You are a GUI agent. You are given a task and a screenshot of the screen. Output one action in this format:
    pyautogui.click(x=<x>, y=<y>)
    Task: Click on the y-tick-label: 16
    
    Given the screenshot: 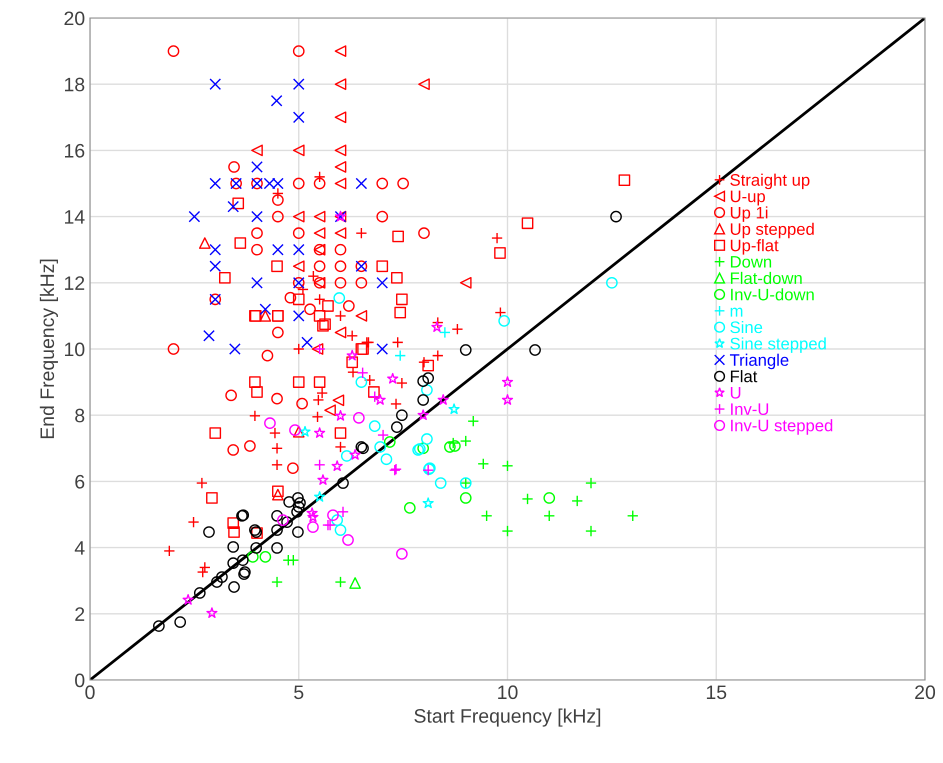 What is the action you would take?
    pyautogui.click(x=74, y=151)
    